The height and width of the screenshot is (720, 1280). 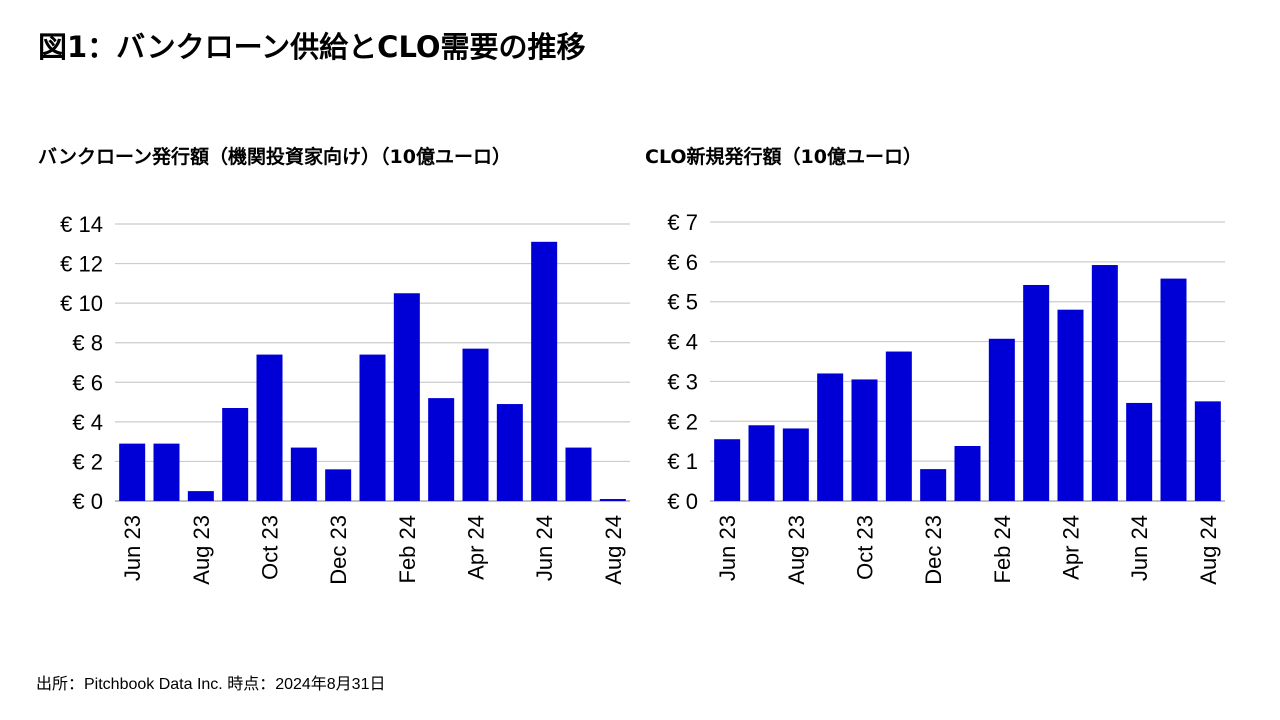 What do you see at coordinates (274, 157) in the screenshot?
I see `left-chart-title: バンクローン発行額（機関投資家向け）（10億ユーロ）` at bounding box center [274, 157].